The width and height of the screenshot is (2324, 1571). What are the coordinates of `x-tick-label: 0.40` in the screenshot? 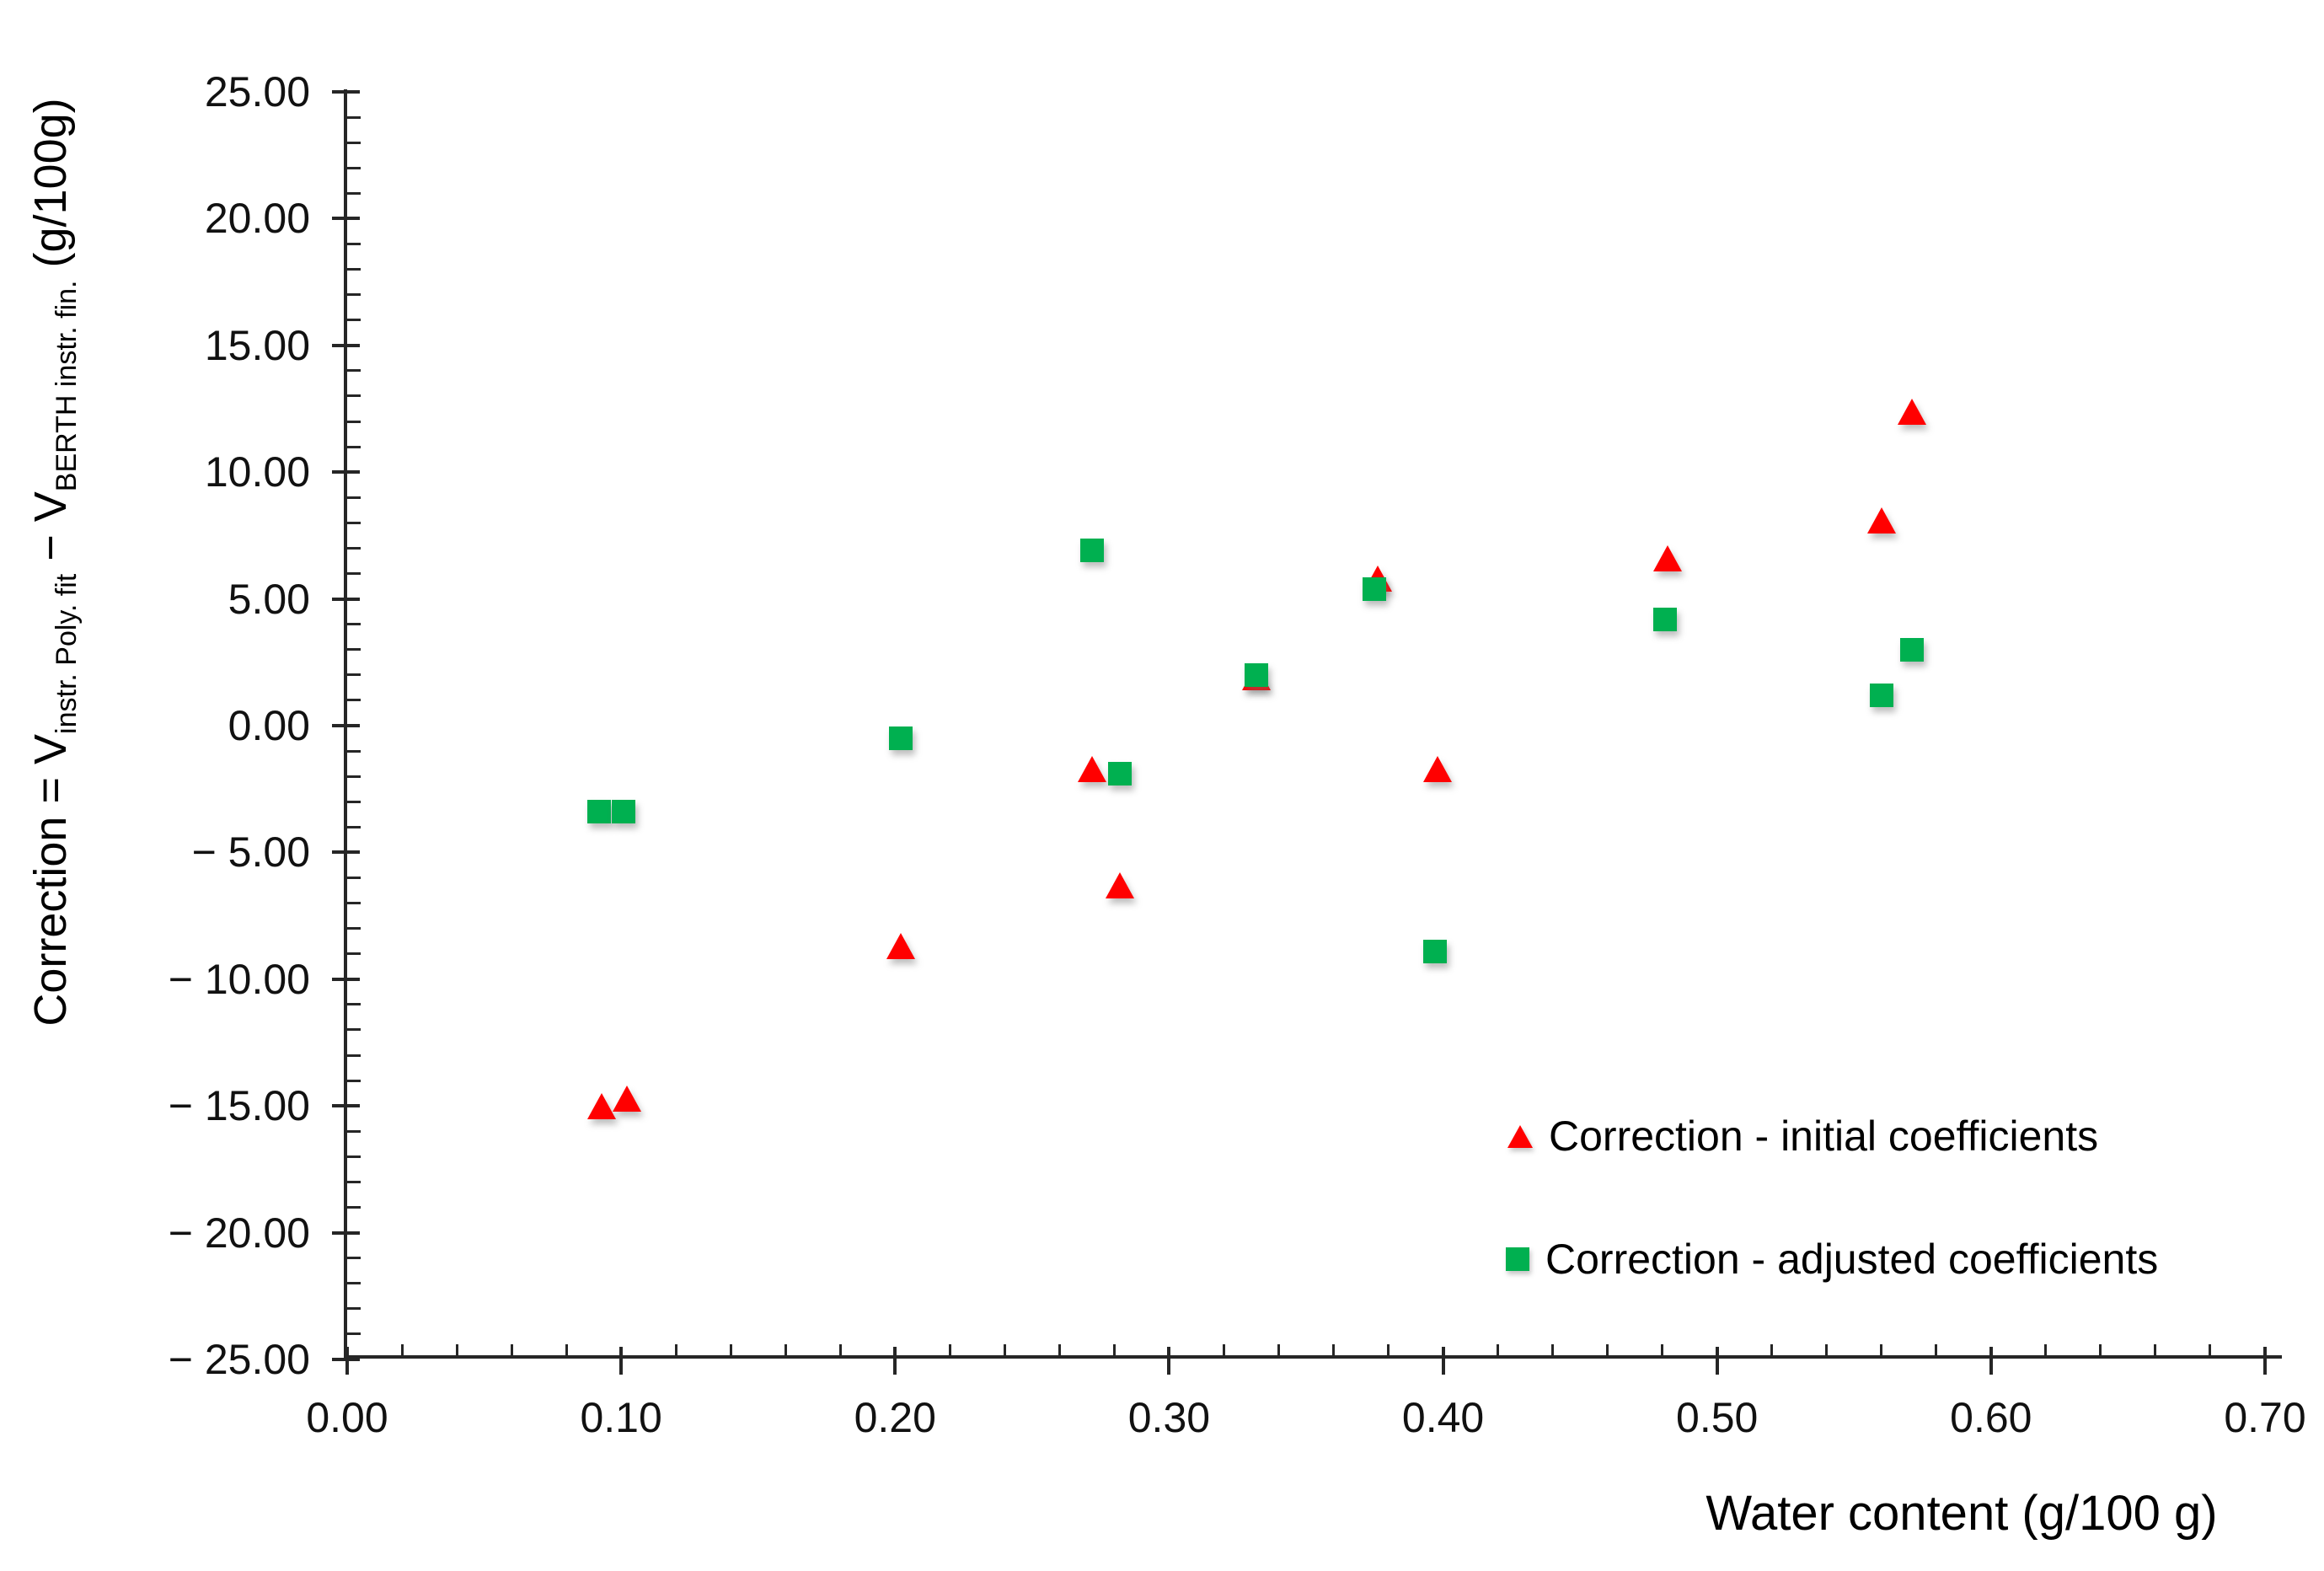 It's located at (1443, 1417).